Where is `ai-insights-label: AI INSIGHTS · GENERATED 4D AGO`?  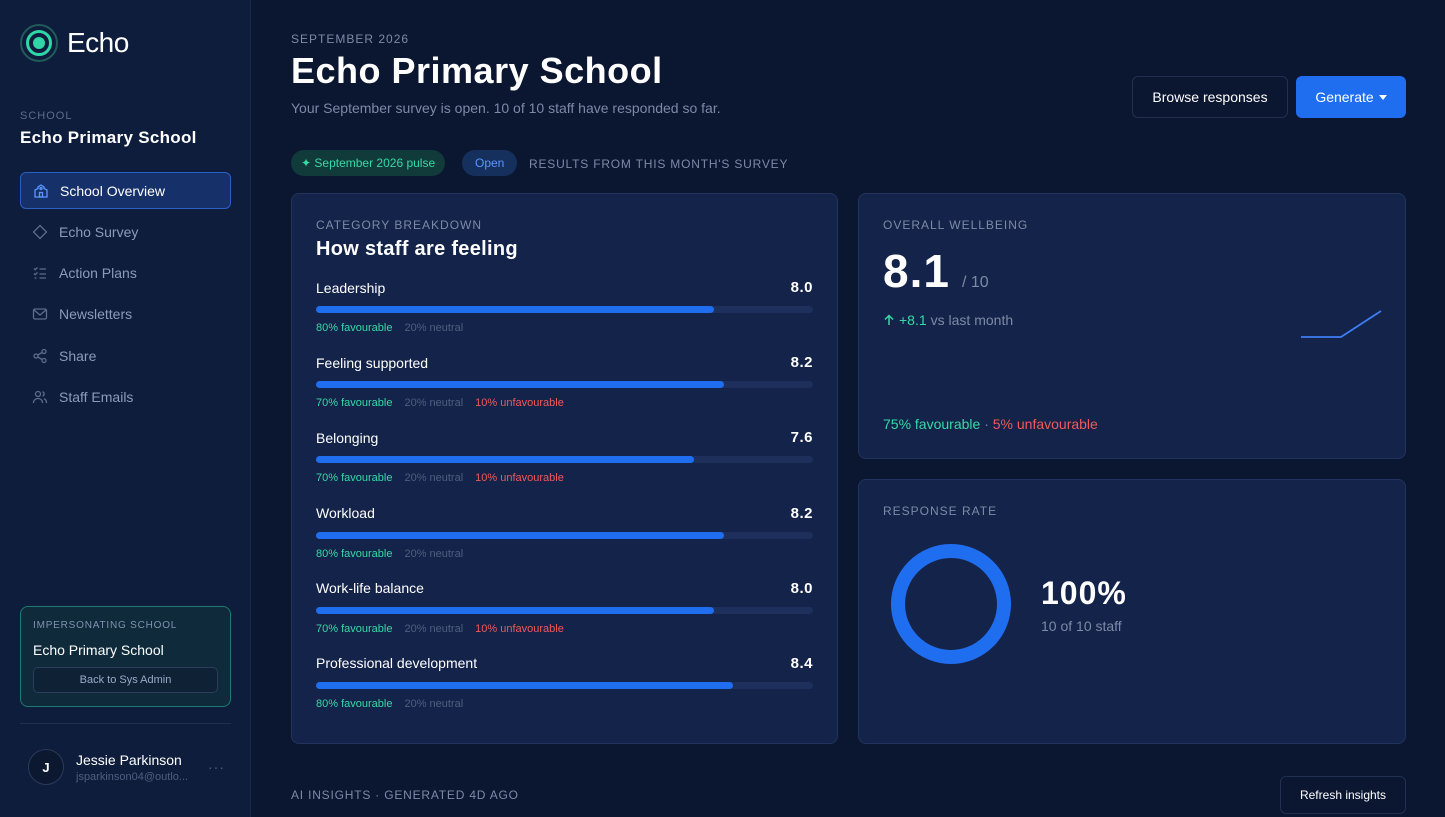
ai-insights-label: AI INSIGHTS · GENERATED 4D AGO is located at coordinates (405, 795).